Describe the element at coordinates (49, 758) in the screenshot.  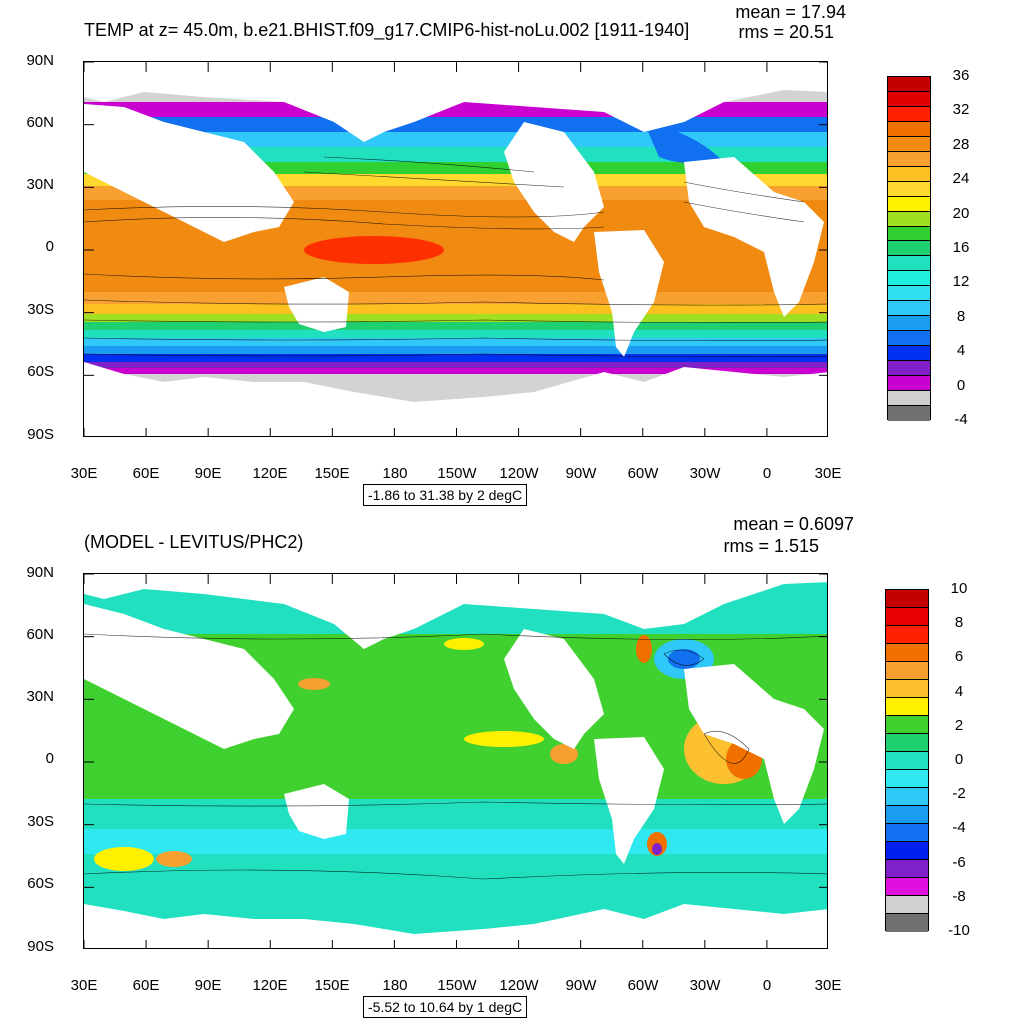
I see `bottom-lat-label-0: 0` at that location.